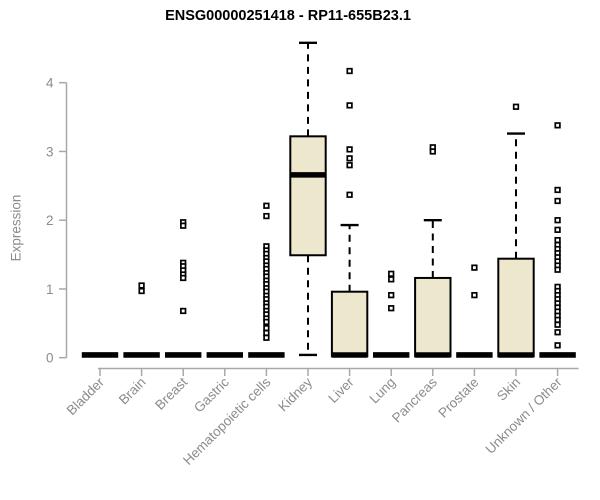 This screenshot has height=500, width=600. Describe the element at coordinates (266, 280) in the screenshot. I see `boxplot-group-hematopoietic-cells` at that location.